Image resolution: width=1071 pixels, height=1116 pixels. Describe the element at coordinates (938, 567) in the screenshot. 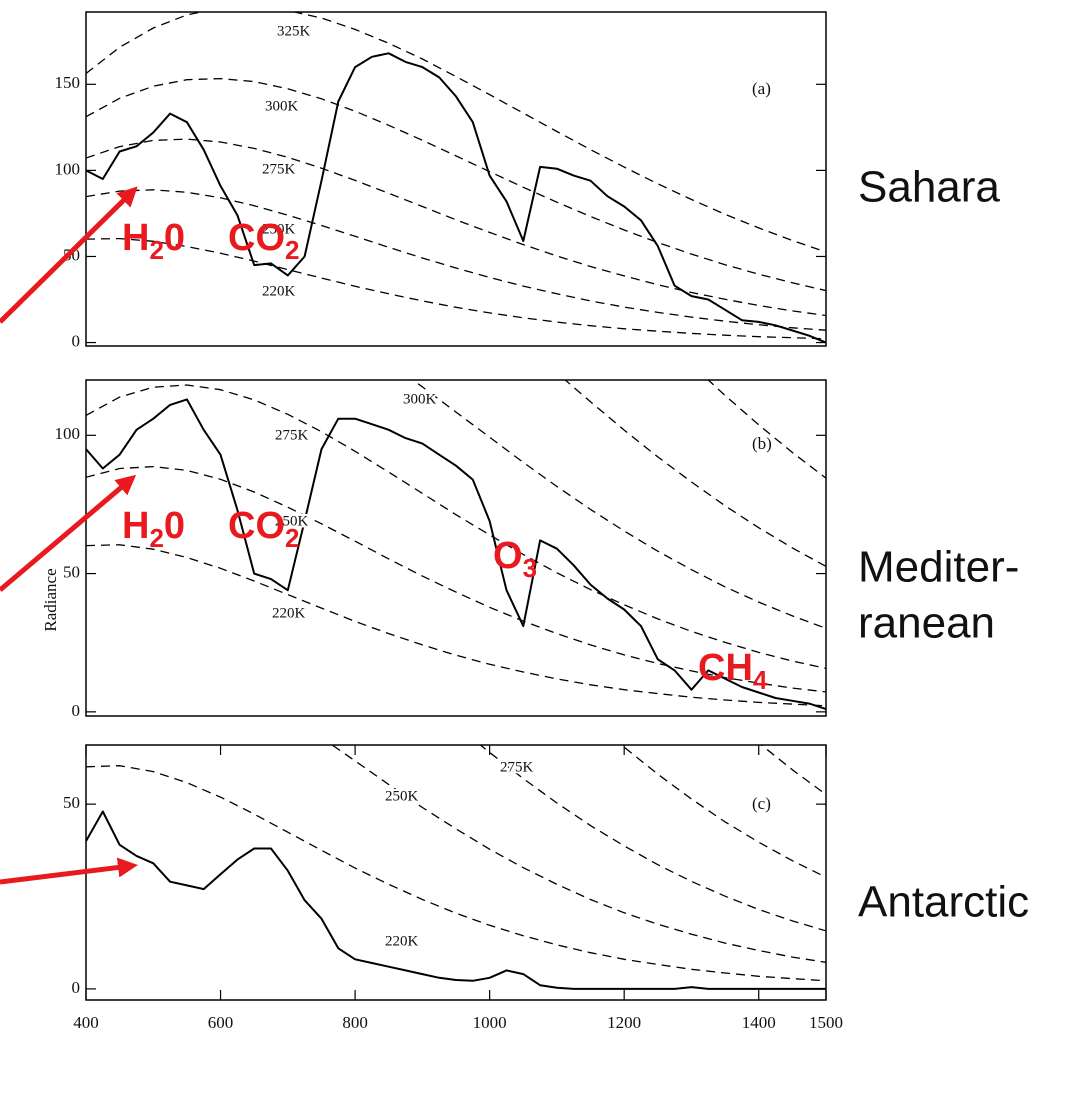

I see `region-label: Mediter-` at that location.